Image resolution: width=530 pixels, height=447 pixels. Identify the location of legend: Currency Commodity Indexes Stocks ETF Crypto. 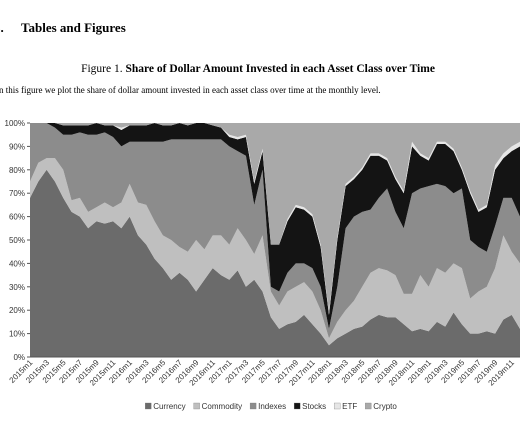
(271, 406).